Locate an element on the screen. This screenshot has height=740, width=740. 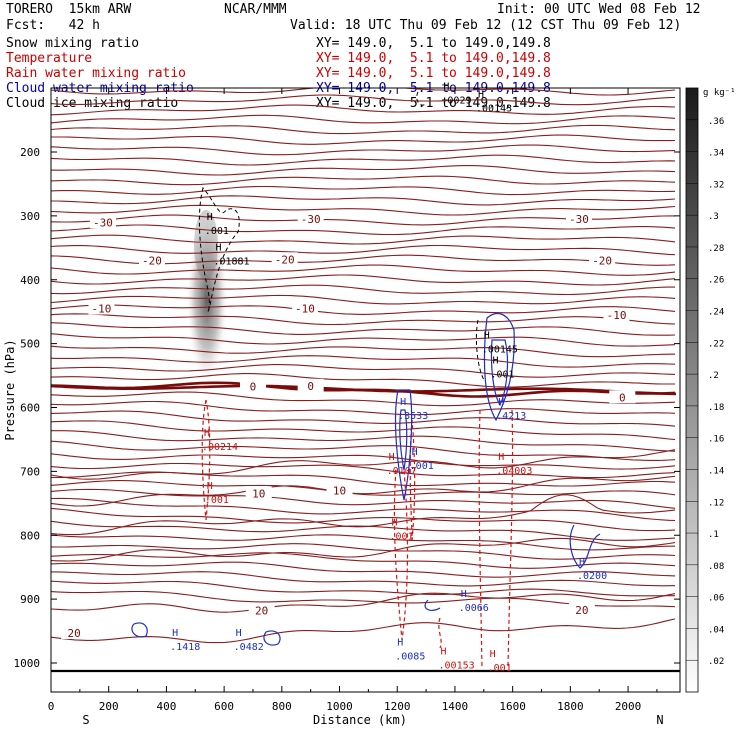
forecast-hour: Fcst: 42 h is located at coordinates (53, 25).